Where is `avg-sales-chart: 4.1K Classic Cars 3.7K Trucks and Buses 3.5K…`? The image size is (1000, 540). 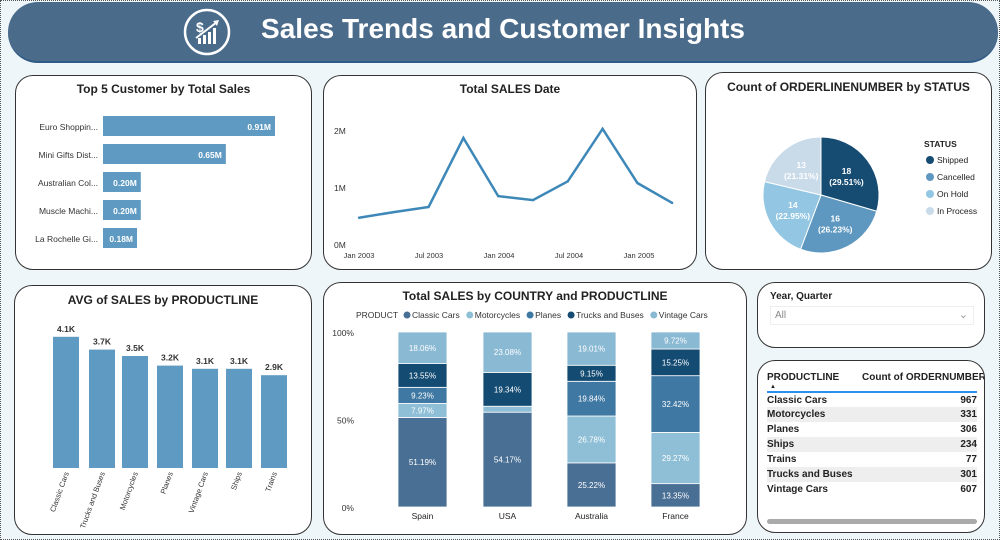 avg-sales-chart: 4.1K Classic Cars 3.7K Trucks and Buses 3.5K… is located at coordinates (167, 427).